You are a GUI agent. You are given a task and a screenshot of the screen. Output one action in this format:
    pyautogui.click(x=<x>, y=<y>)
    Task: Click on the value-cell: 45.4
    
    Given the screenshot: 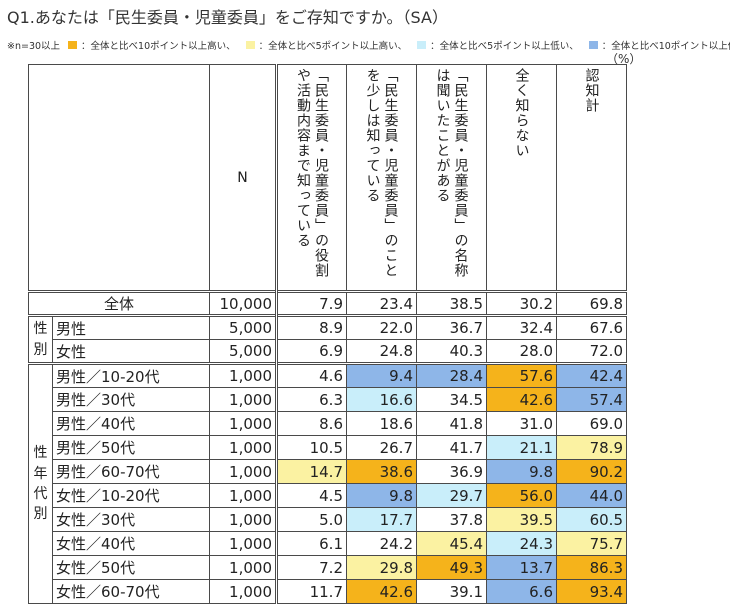 What is the action you would take?
    pyautogui.click(x=451, y=543)
    